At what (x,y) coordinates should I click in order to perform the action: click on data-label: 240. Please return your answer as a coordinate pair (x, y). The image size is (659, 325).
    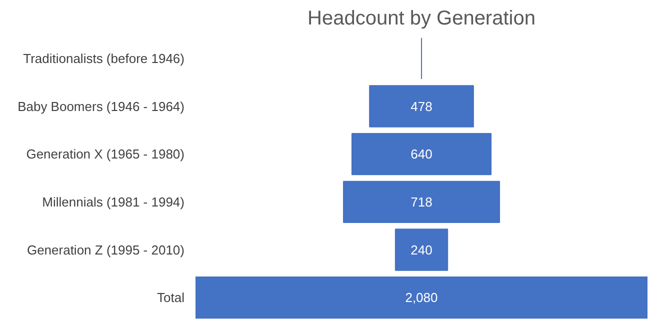
    Looking at the image, I should click on (421, 250).